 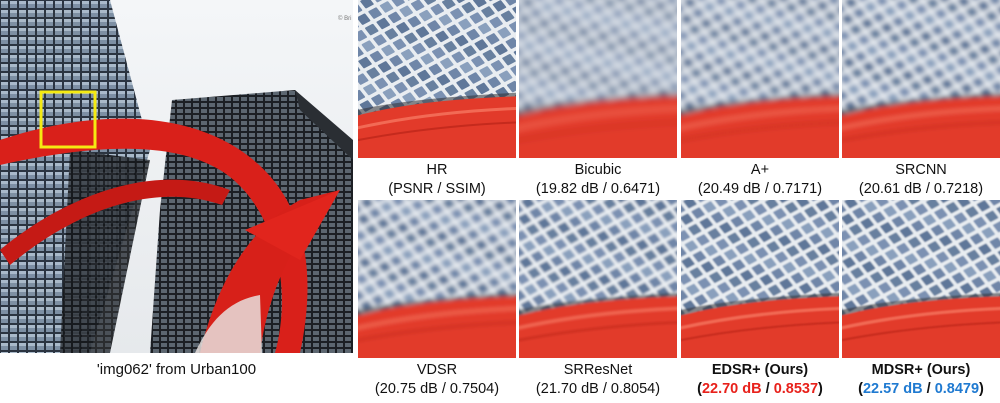 I want to click on crop-aplus, so click(x=760, y=79).